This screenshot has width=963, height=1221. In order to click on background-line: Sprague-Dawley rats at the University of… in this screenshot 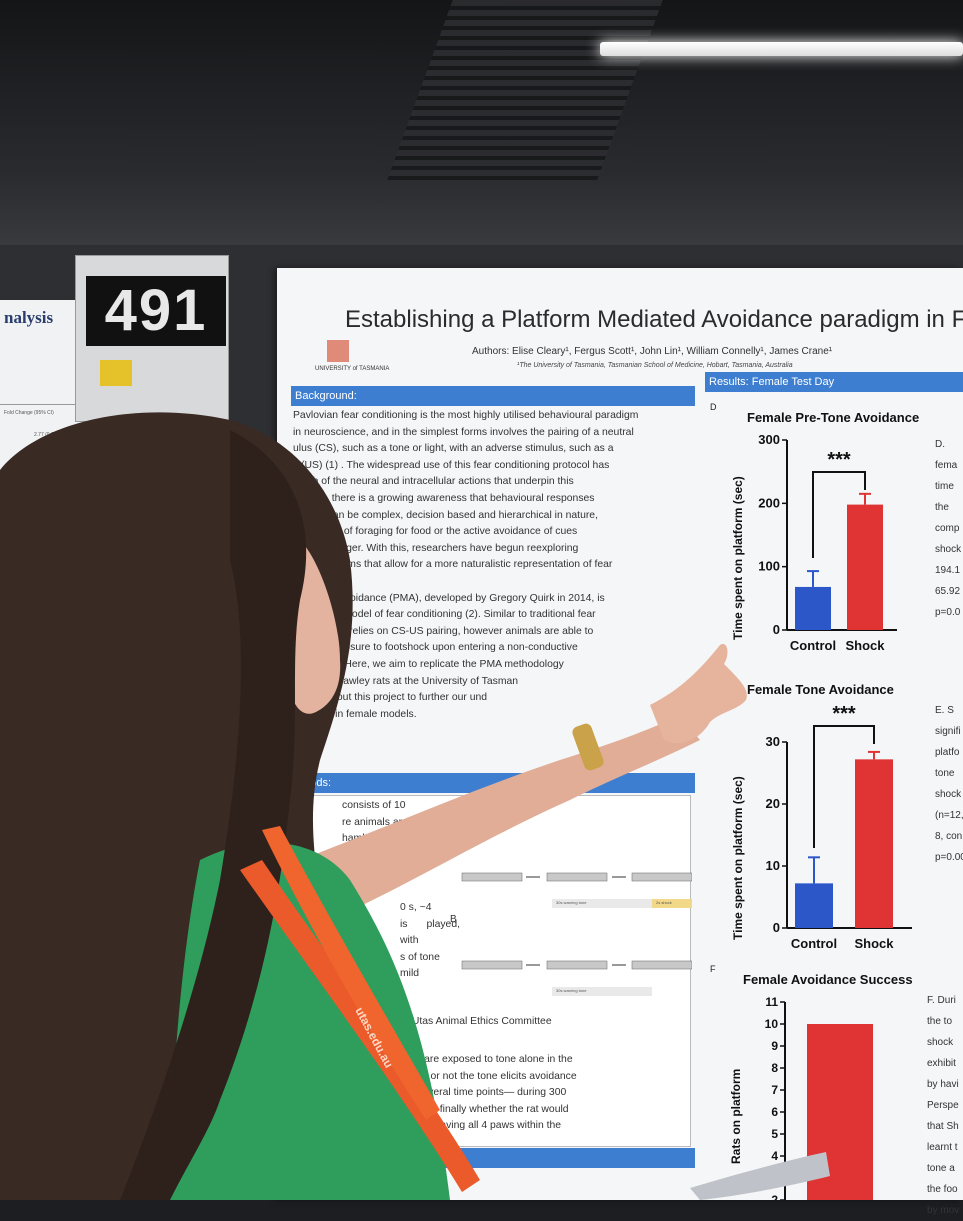, I will do `click(406, 681)`.